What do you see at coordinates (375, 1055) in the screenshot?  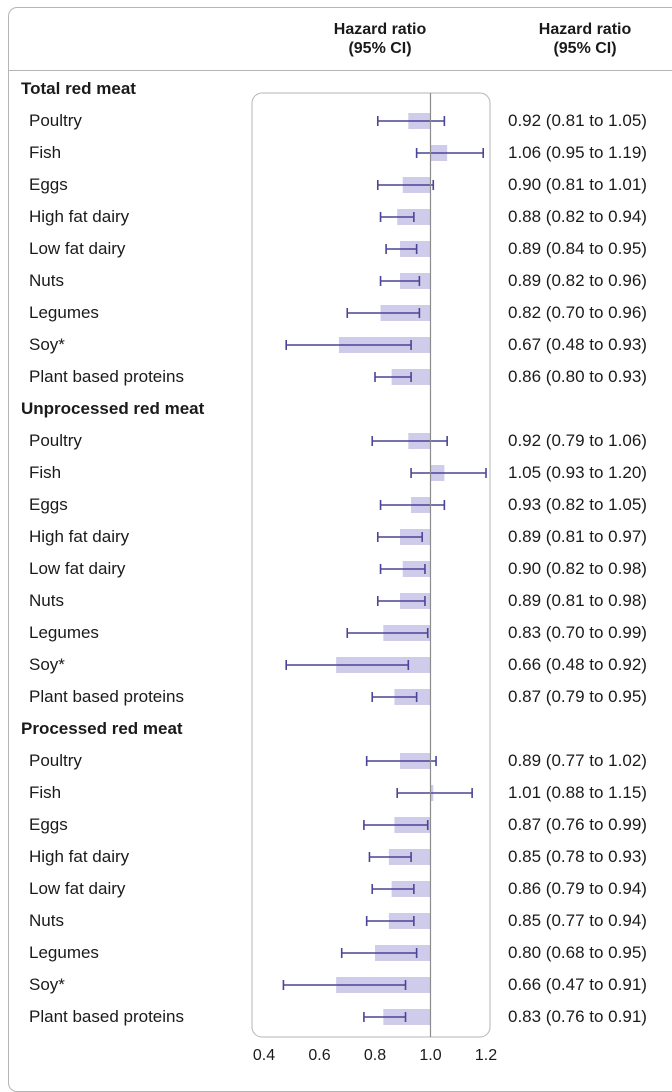 I see `x-tick-label: 0.8` at bounding box center [375, 1055].